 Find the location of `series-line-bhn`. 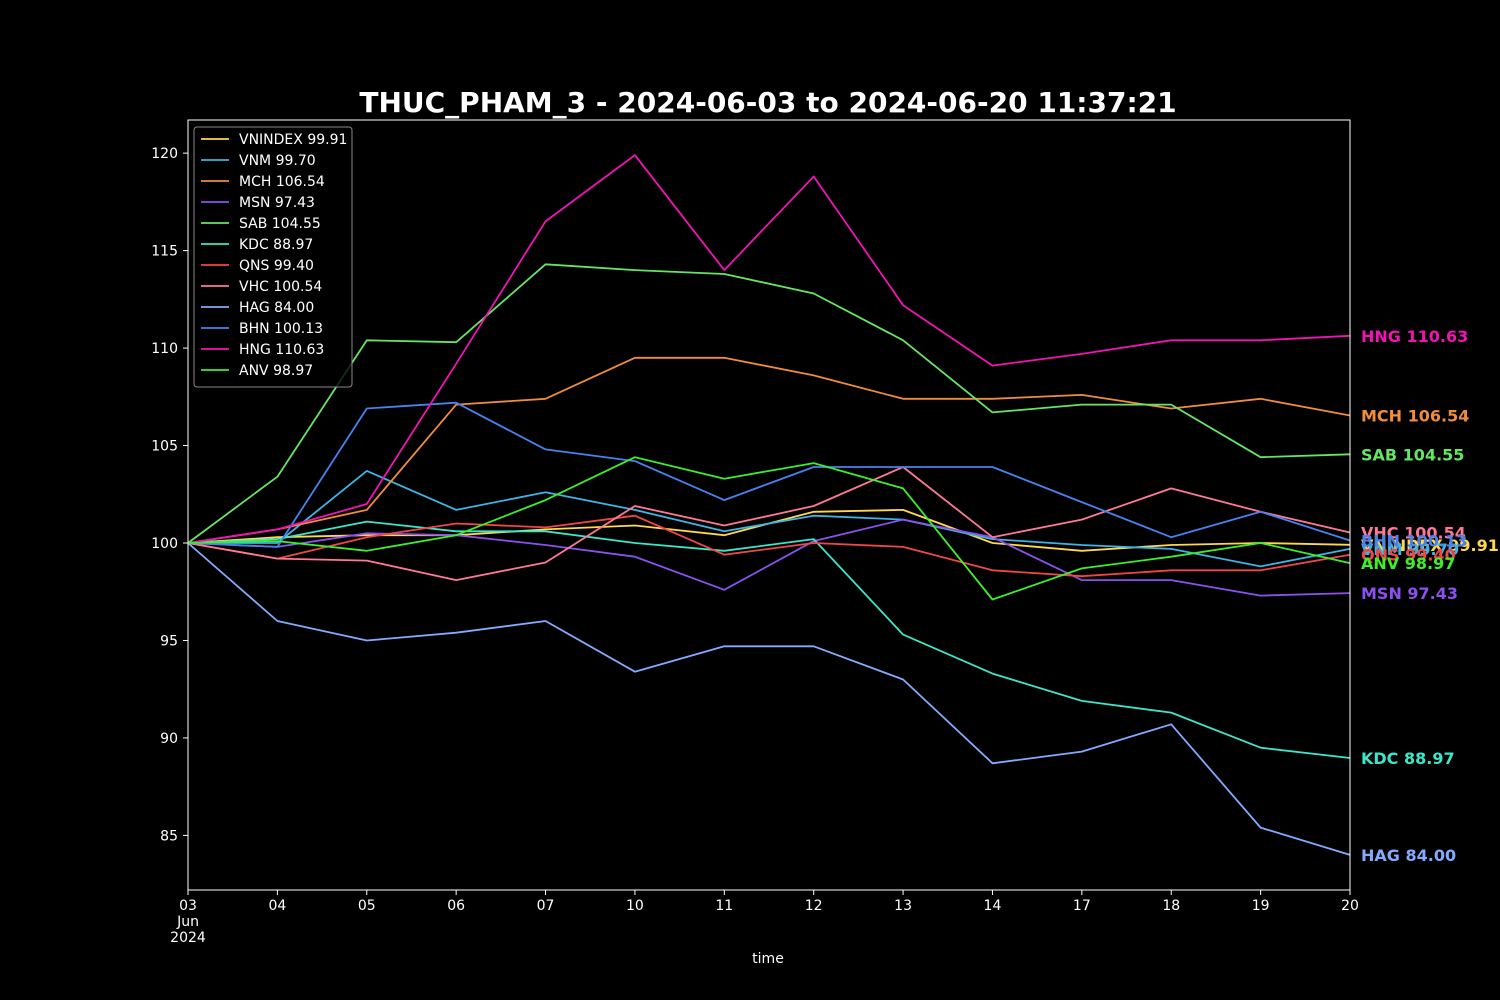

series-line-bhn is located at coordinates (769, 474).